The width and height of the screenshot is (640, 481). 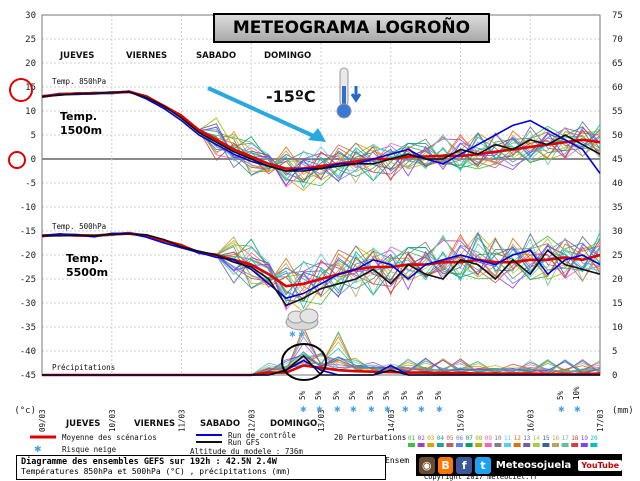 What do you see at coordinates (566, 438) in the screenshot?
I see `legend-pert-number: 17` at bounding box center [566, 438].